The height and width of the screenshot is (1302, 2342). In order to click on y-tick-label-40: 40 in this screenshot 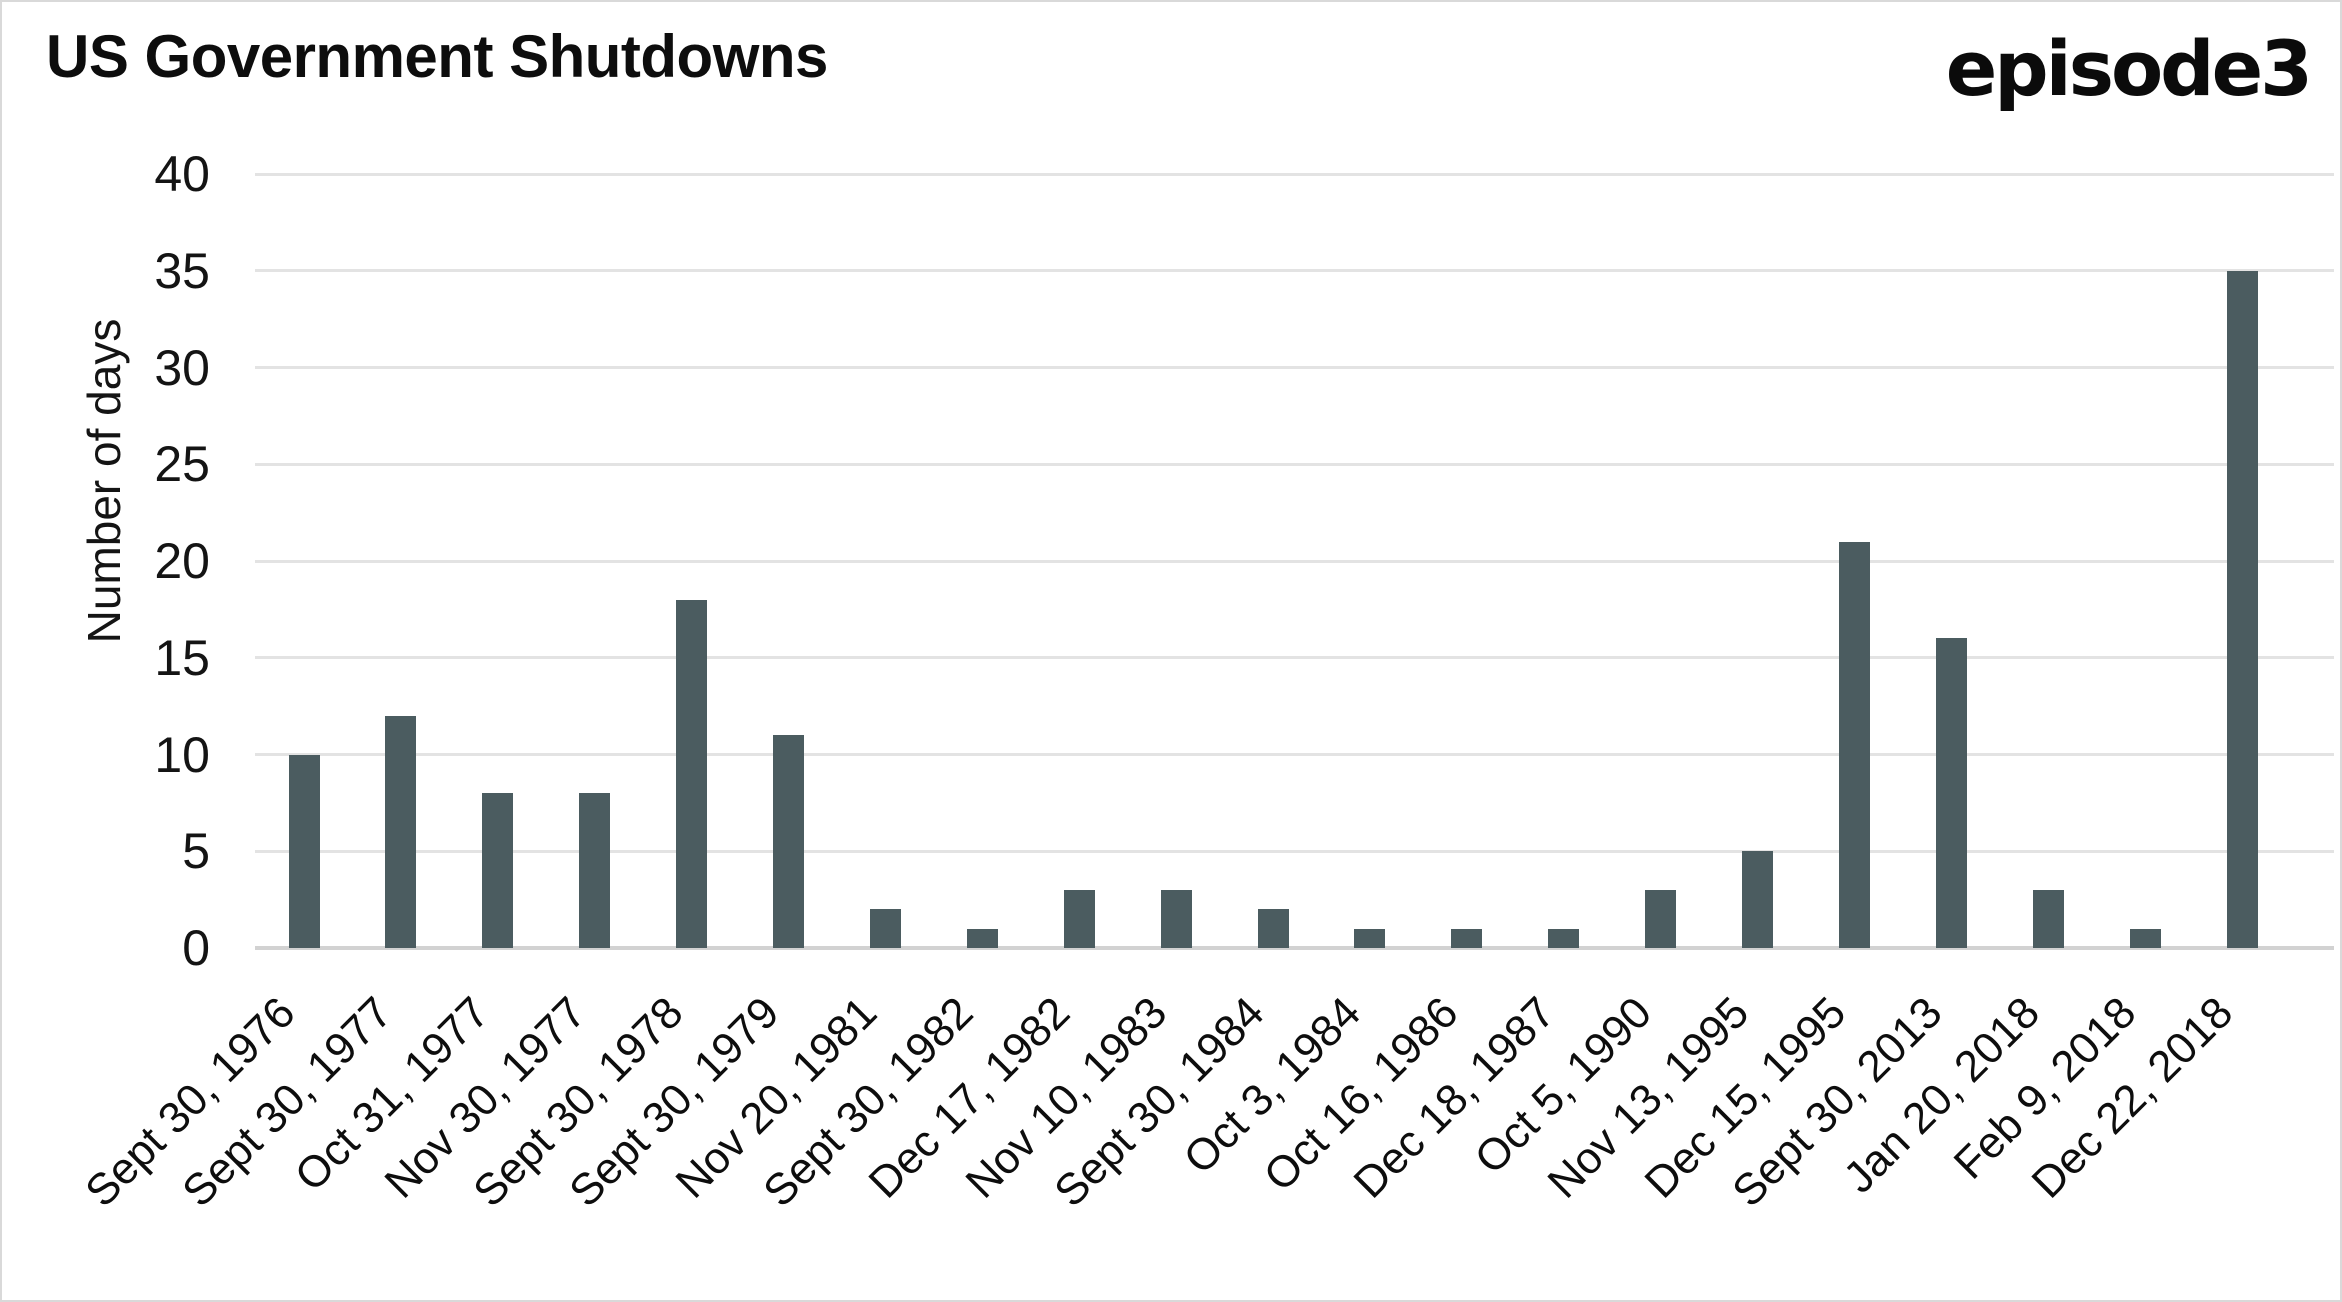, I will do `click(182, 174)`.